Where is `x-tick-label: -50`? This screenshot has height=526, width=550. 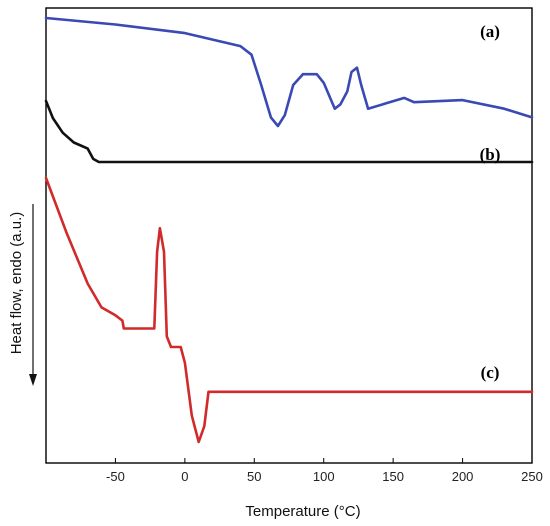 x-tick-label: -50 is located at coordinates (115, 476).